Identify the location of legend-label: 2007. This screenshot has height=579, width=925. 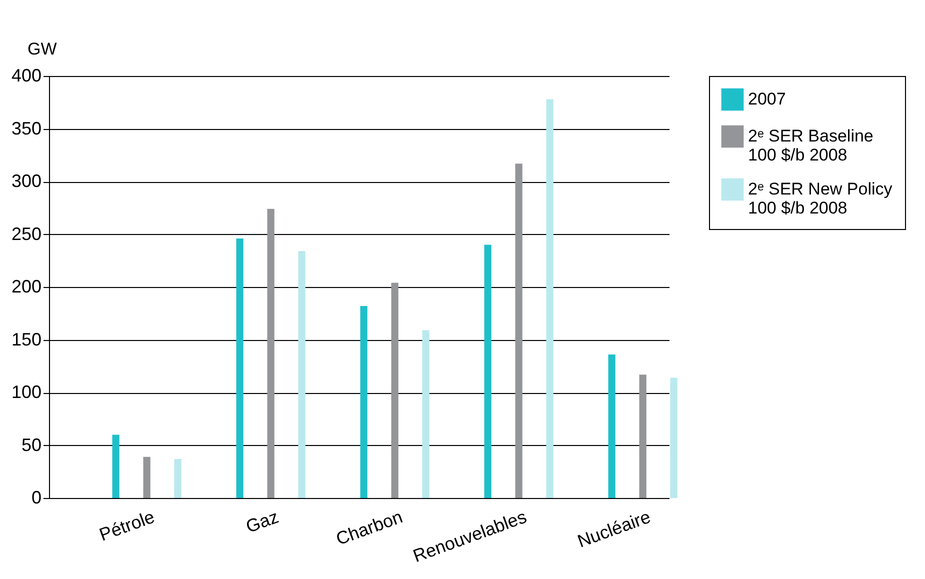
(767, 99).